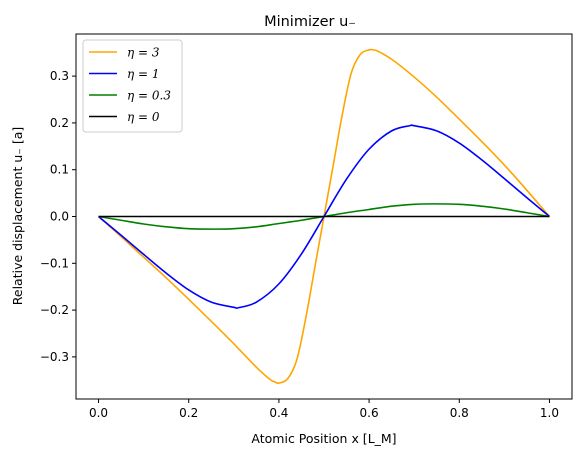 The image size is (582, 458). What do you see at coordinates (143, 53) in the screenshot?
I see `legend-label: η = 3` at bounding box center [143, 53].